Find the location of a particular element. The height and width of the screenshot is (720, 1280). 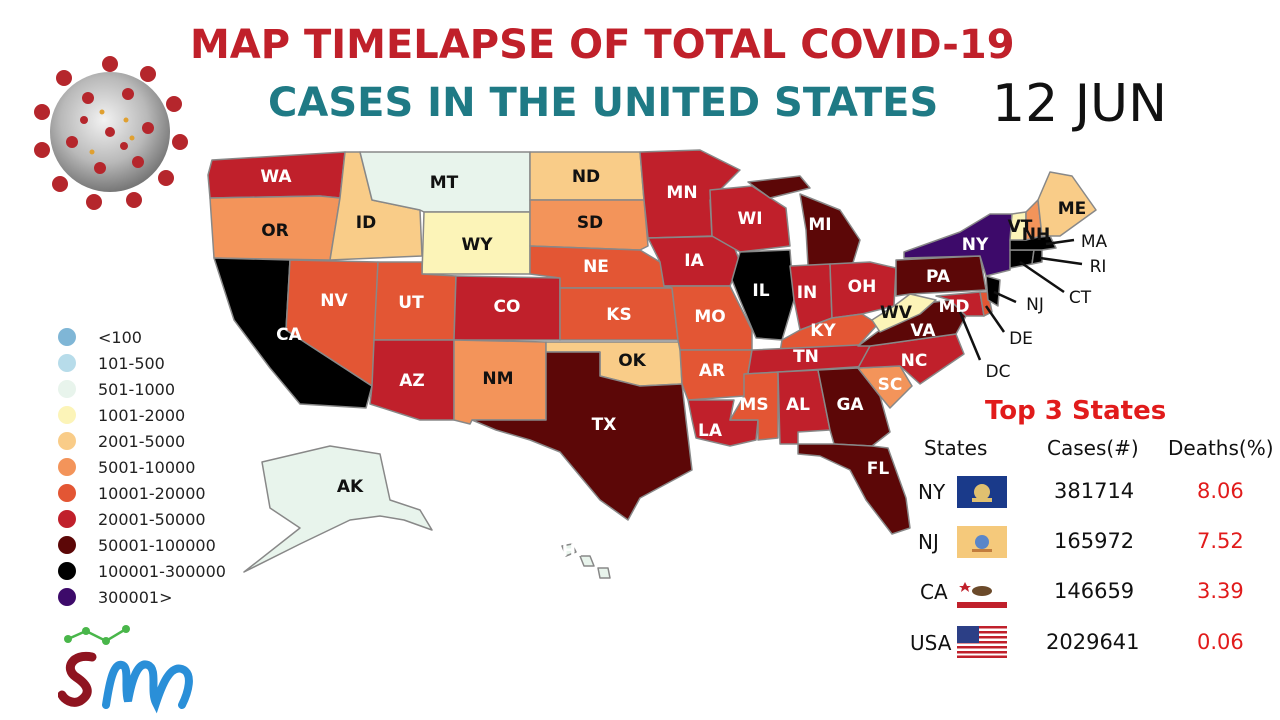

label-il: IL is located at coordinates (760, 291).